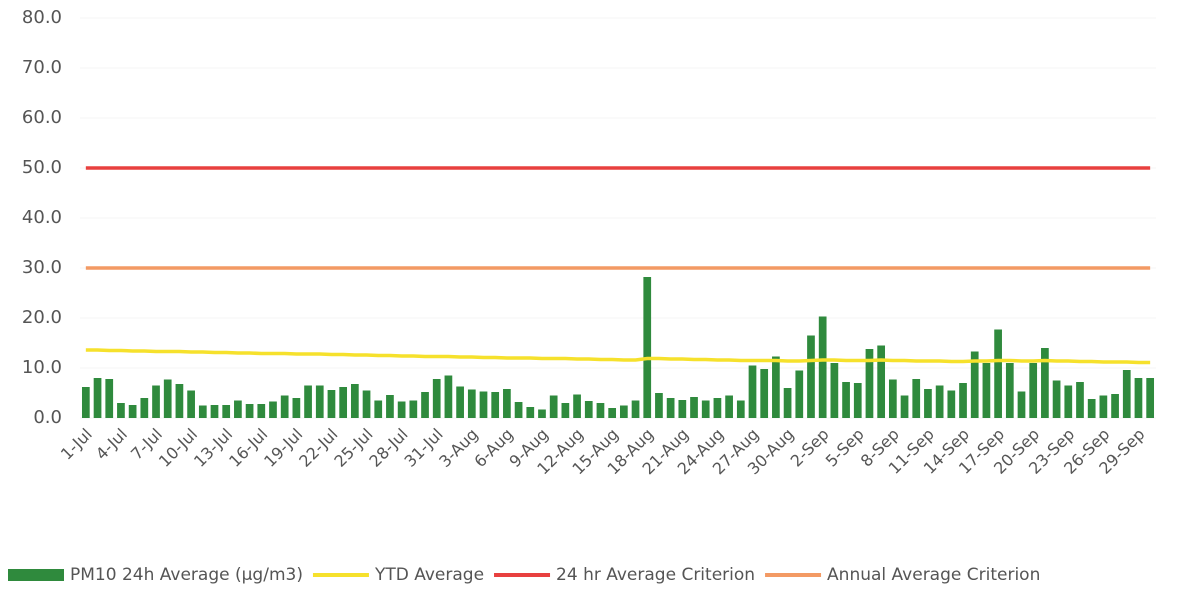  Describe the element at coordinates (111, 444) in the screenshot. I see `x-tick-label: 4-Jul` at that location.